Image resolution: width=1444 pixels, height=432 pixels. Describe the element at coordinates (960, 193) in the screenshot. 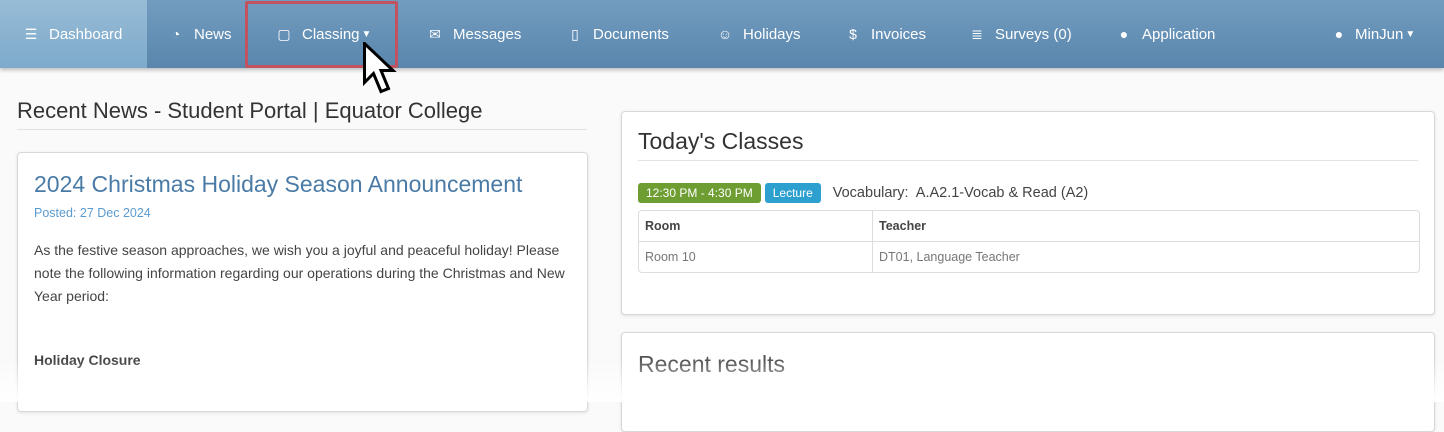

I see `class-name: Vocabulary: A.A2.1-Vocab & Read (A2)` at that location.